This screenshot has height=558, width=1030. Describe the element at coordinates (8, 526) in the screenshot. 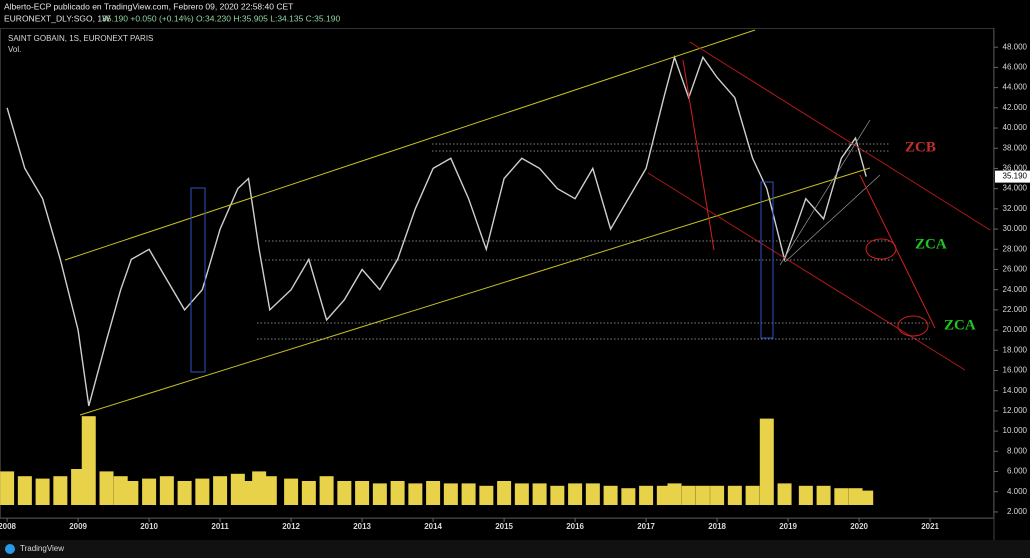

I see `x-tick-label: 2008` at that location.